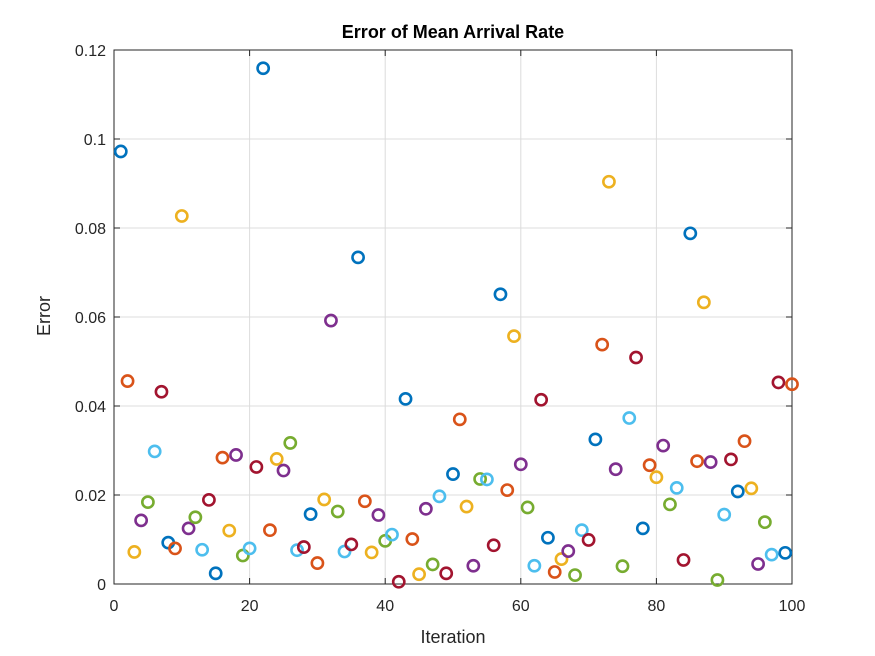 This screenshot has width=875, height=656. What do you see at coordinates (521, 606) in the screenshot?
I see `x-tick-label: 60` at bounding box center [521, 606].